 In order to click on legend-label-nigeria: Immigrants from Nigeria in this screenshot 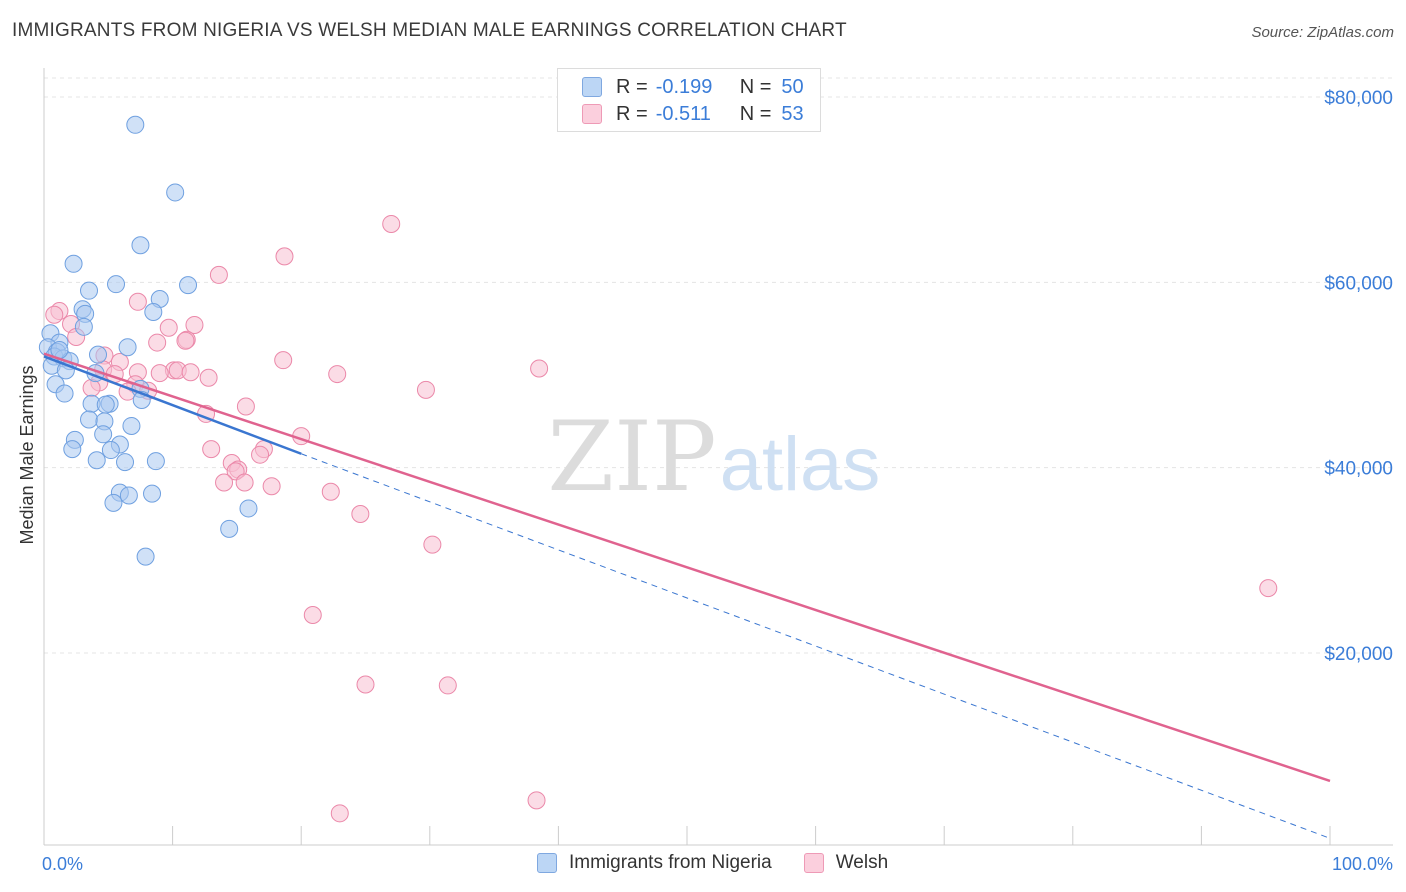, I will do `click(670, 862)`.